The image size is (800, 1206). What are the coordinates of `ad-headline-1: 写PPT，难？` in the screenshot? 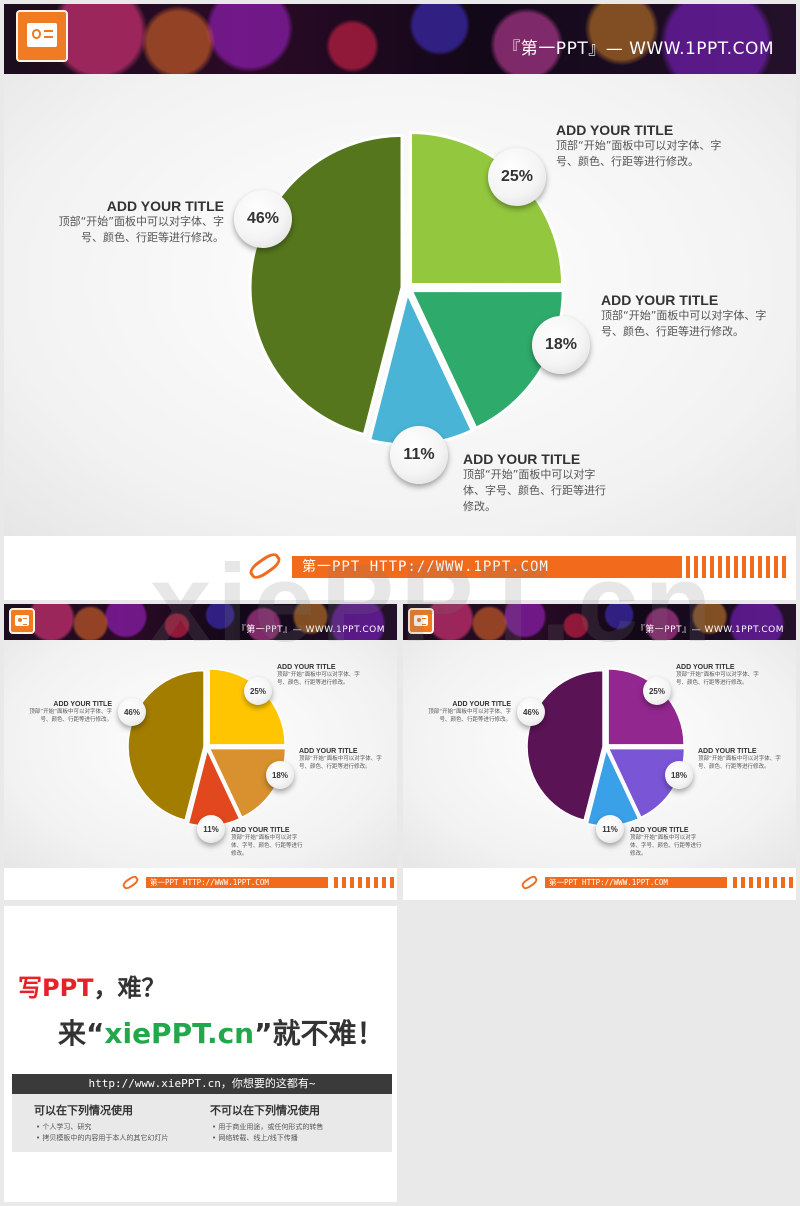 It's located at (92, 985).